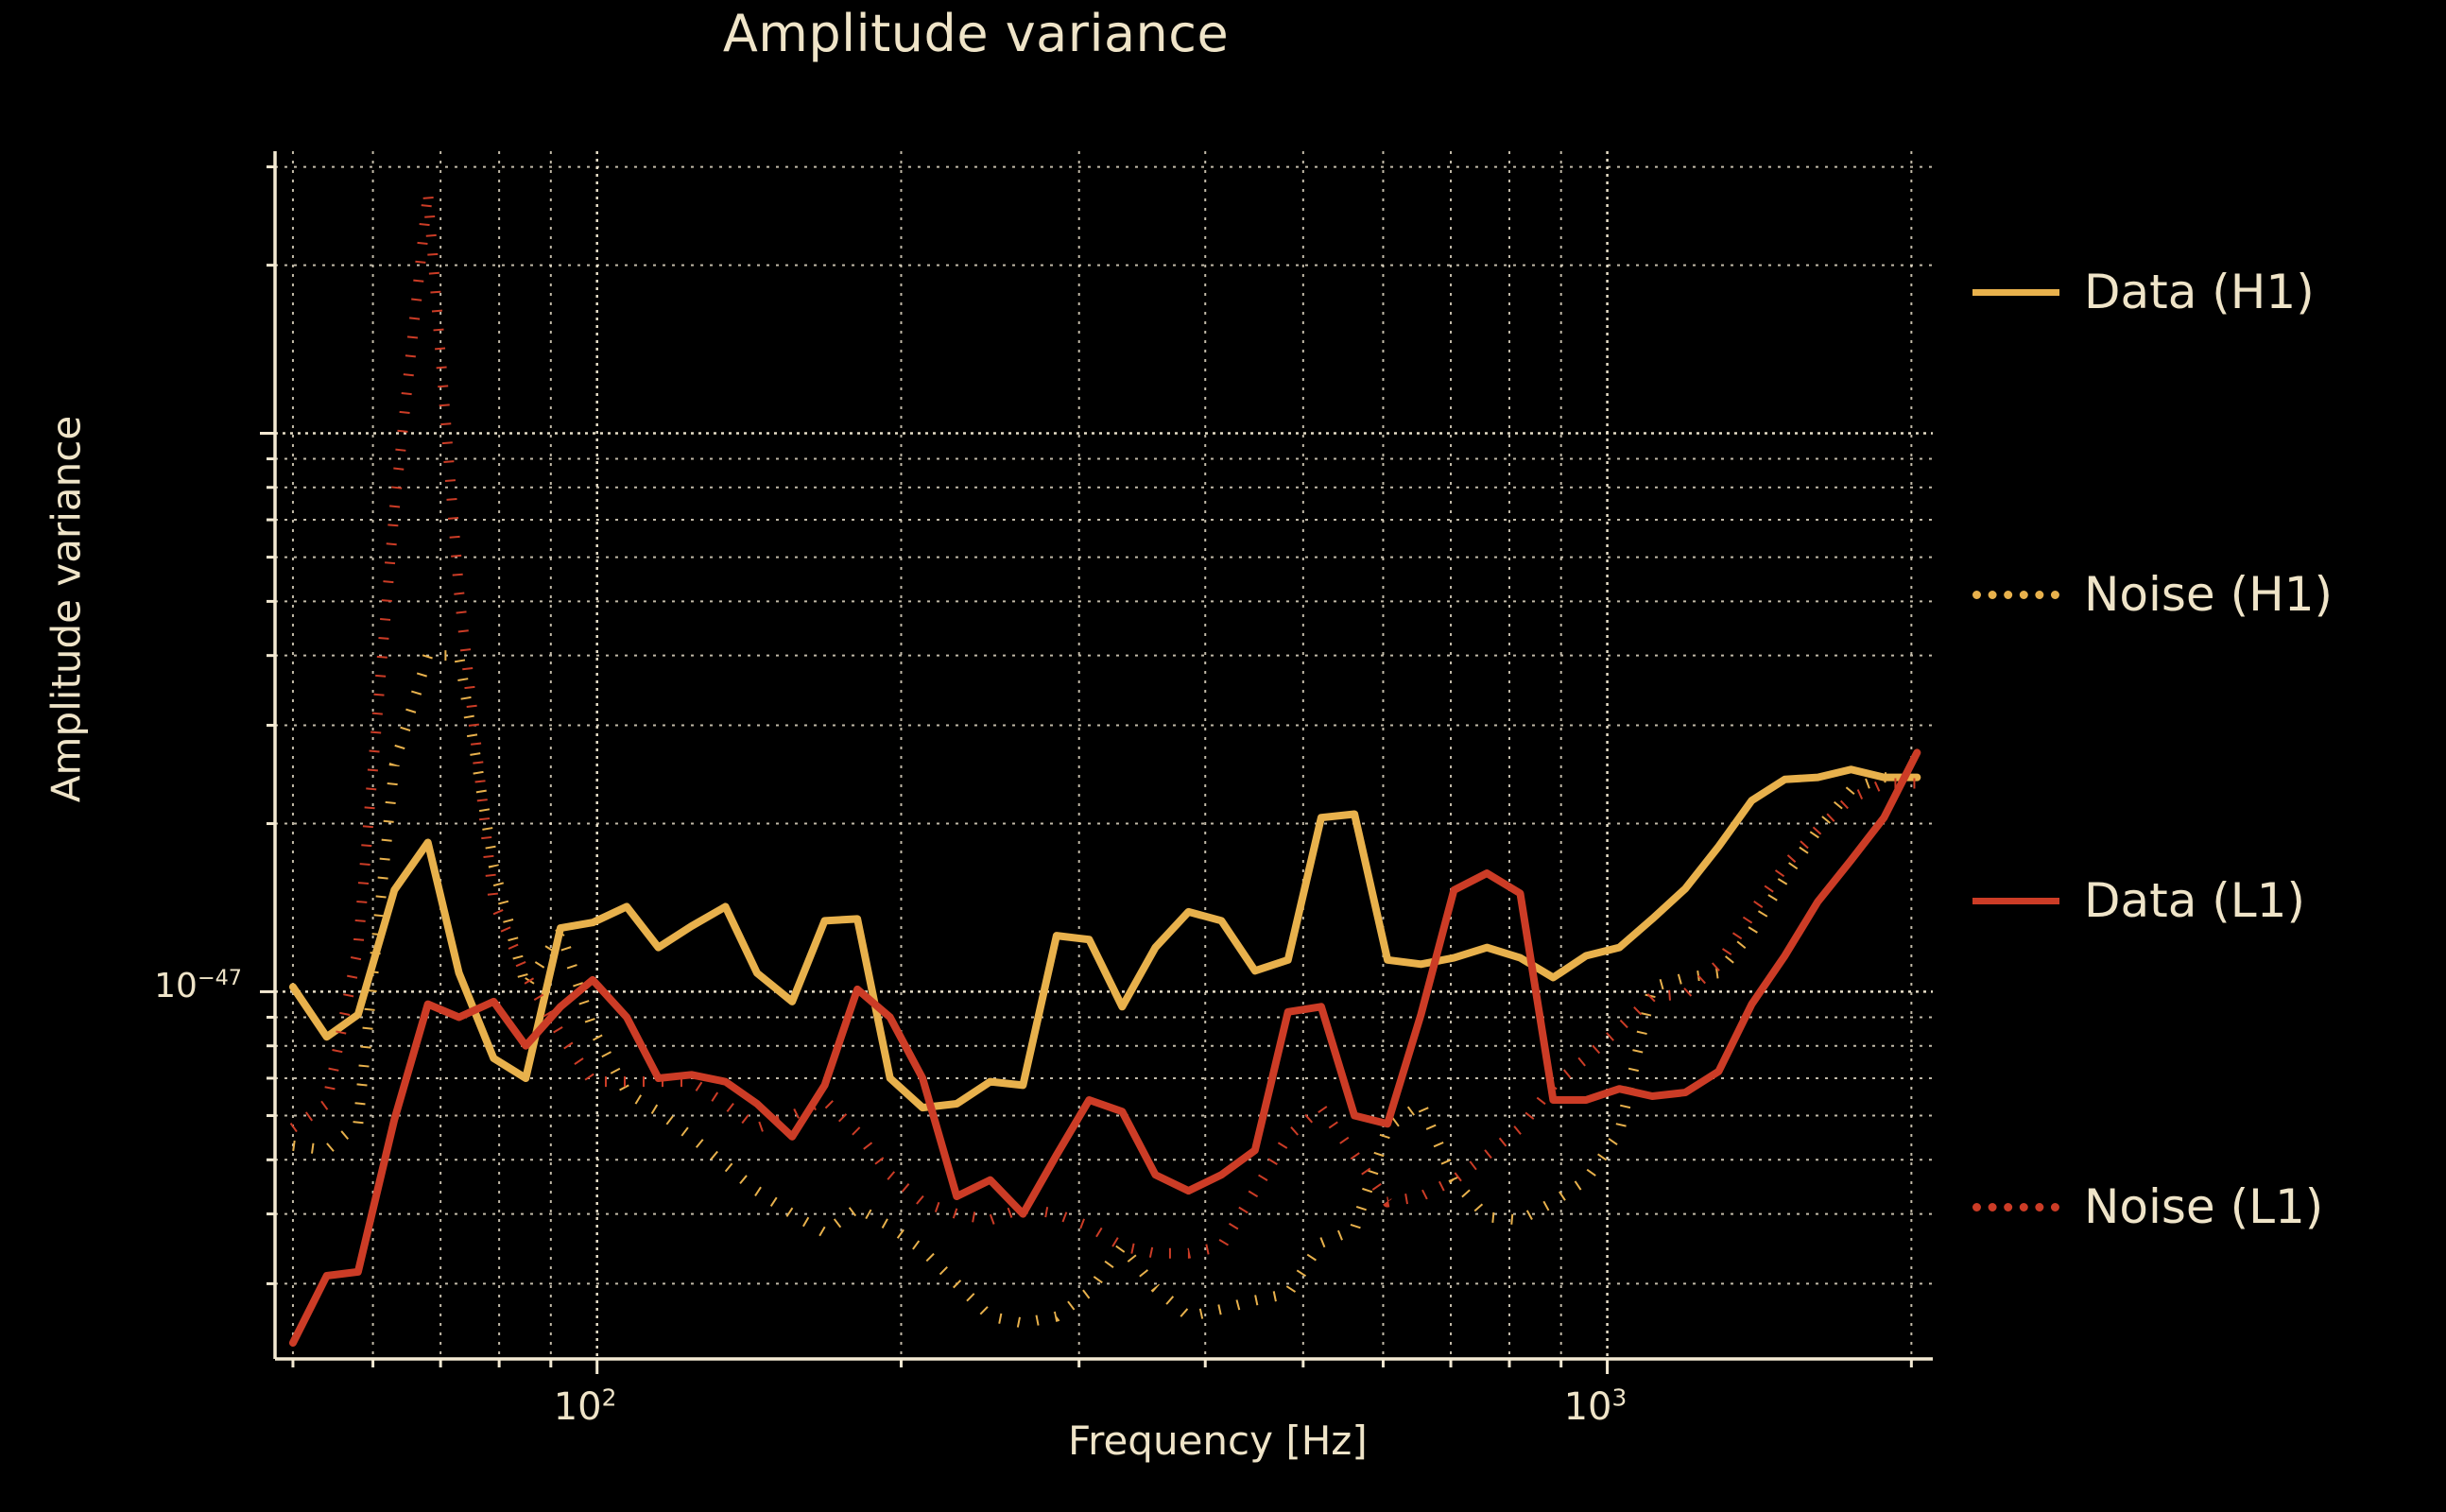  What do you see at coordinates (2204, 1206) in the screenshot?
I see `legend-label-noise-l1: Noise (L1)` at bounding box center [2204, 1206].